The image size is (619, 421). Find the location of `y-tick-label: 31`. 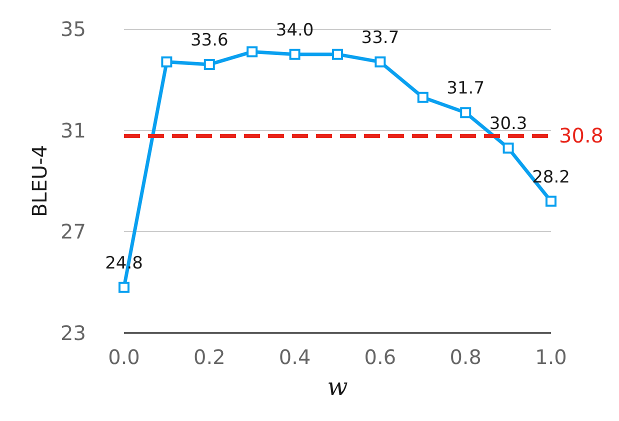

y-tick-label: 31 is located at coordinates (73, 130).